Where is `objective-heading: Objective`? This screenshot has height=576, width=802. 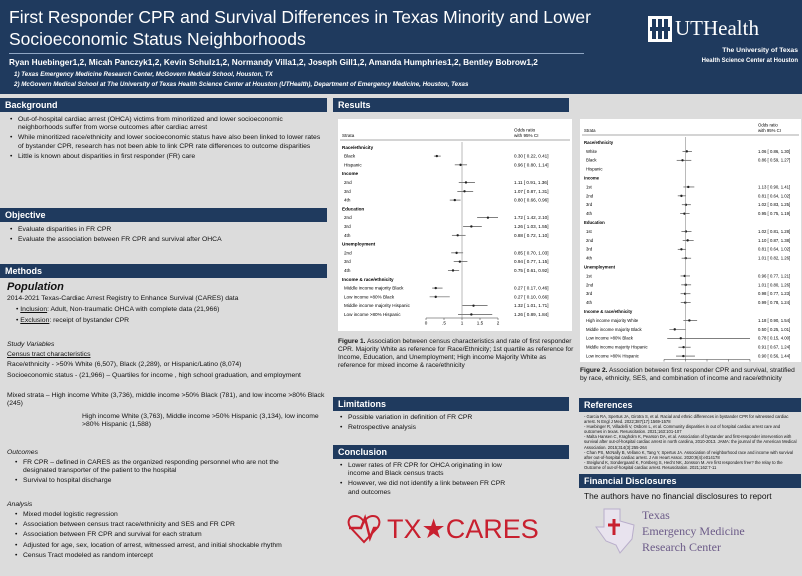
objective-heading: Objective is located at coordinates (163, 215).